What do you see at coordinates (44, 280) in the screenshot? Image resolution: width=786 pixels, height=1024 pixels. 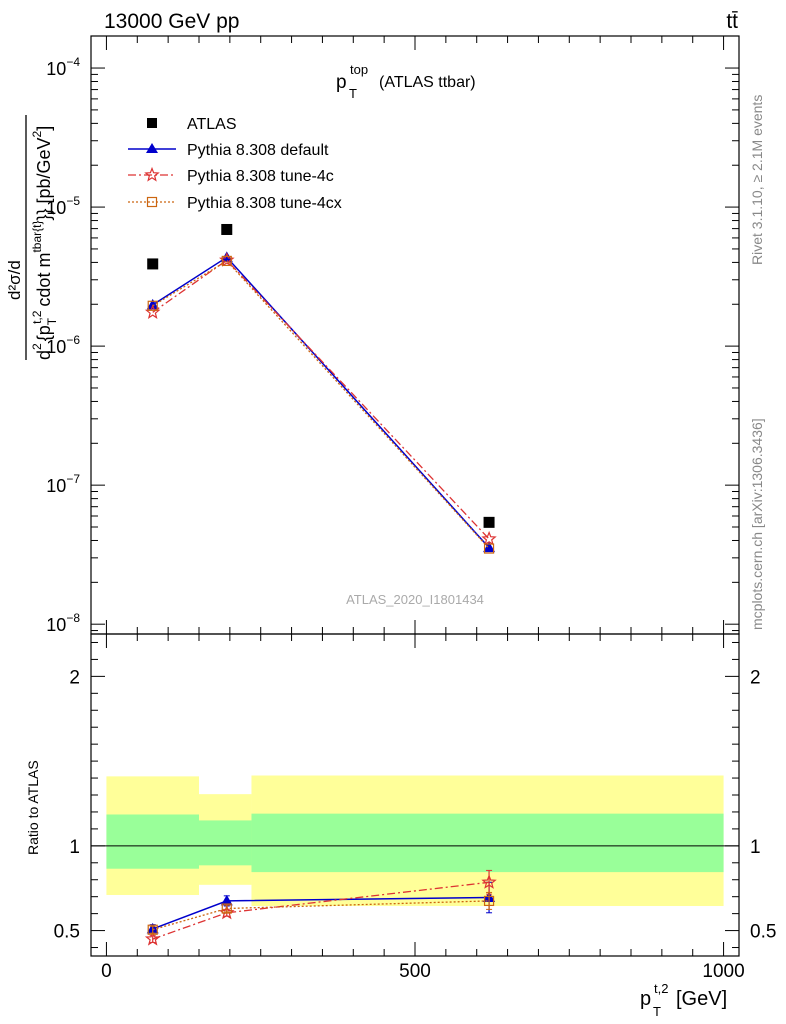 I see `ylabel-den-cdot: cdot m` at bounding box center [44, 280].